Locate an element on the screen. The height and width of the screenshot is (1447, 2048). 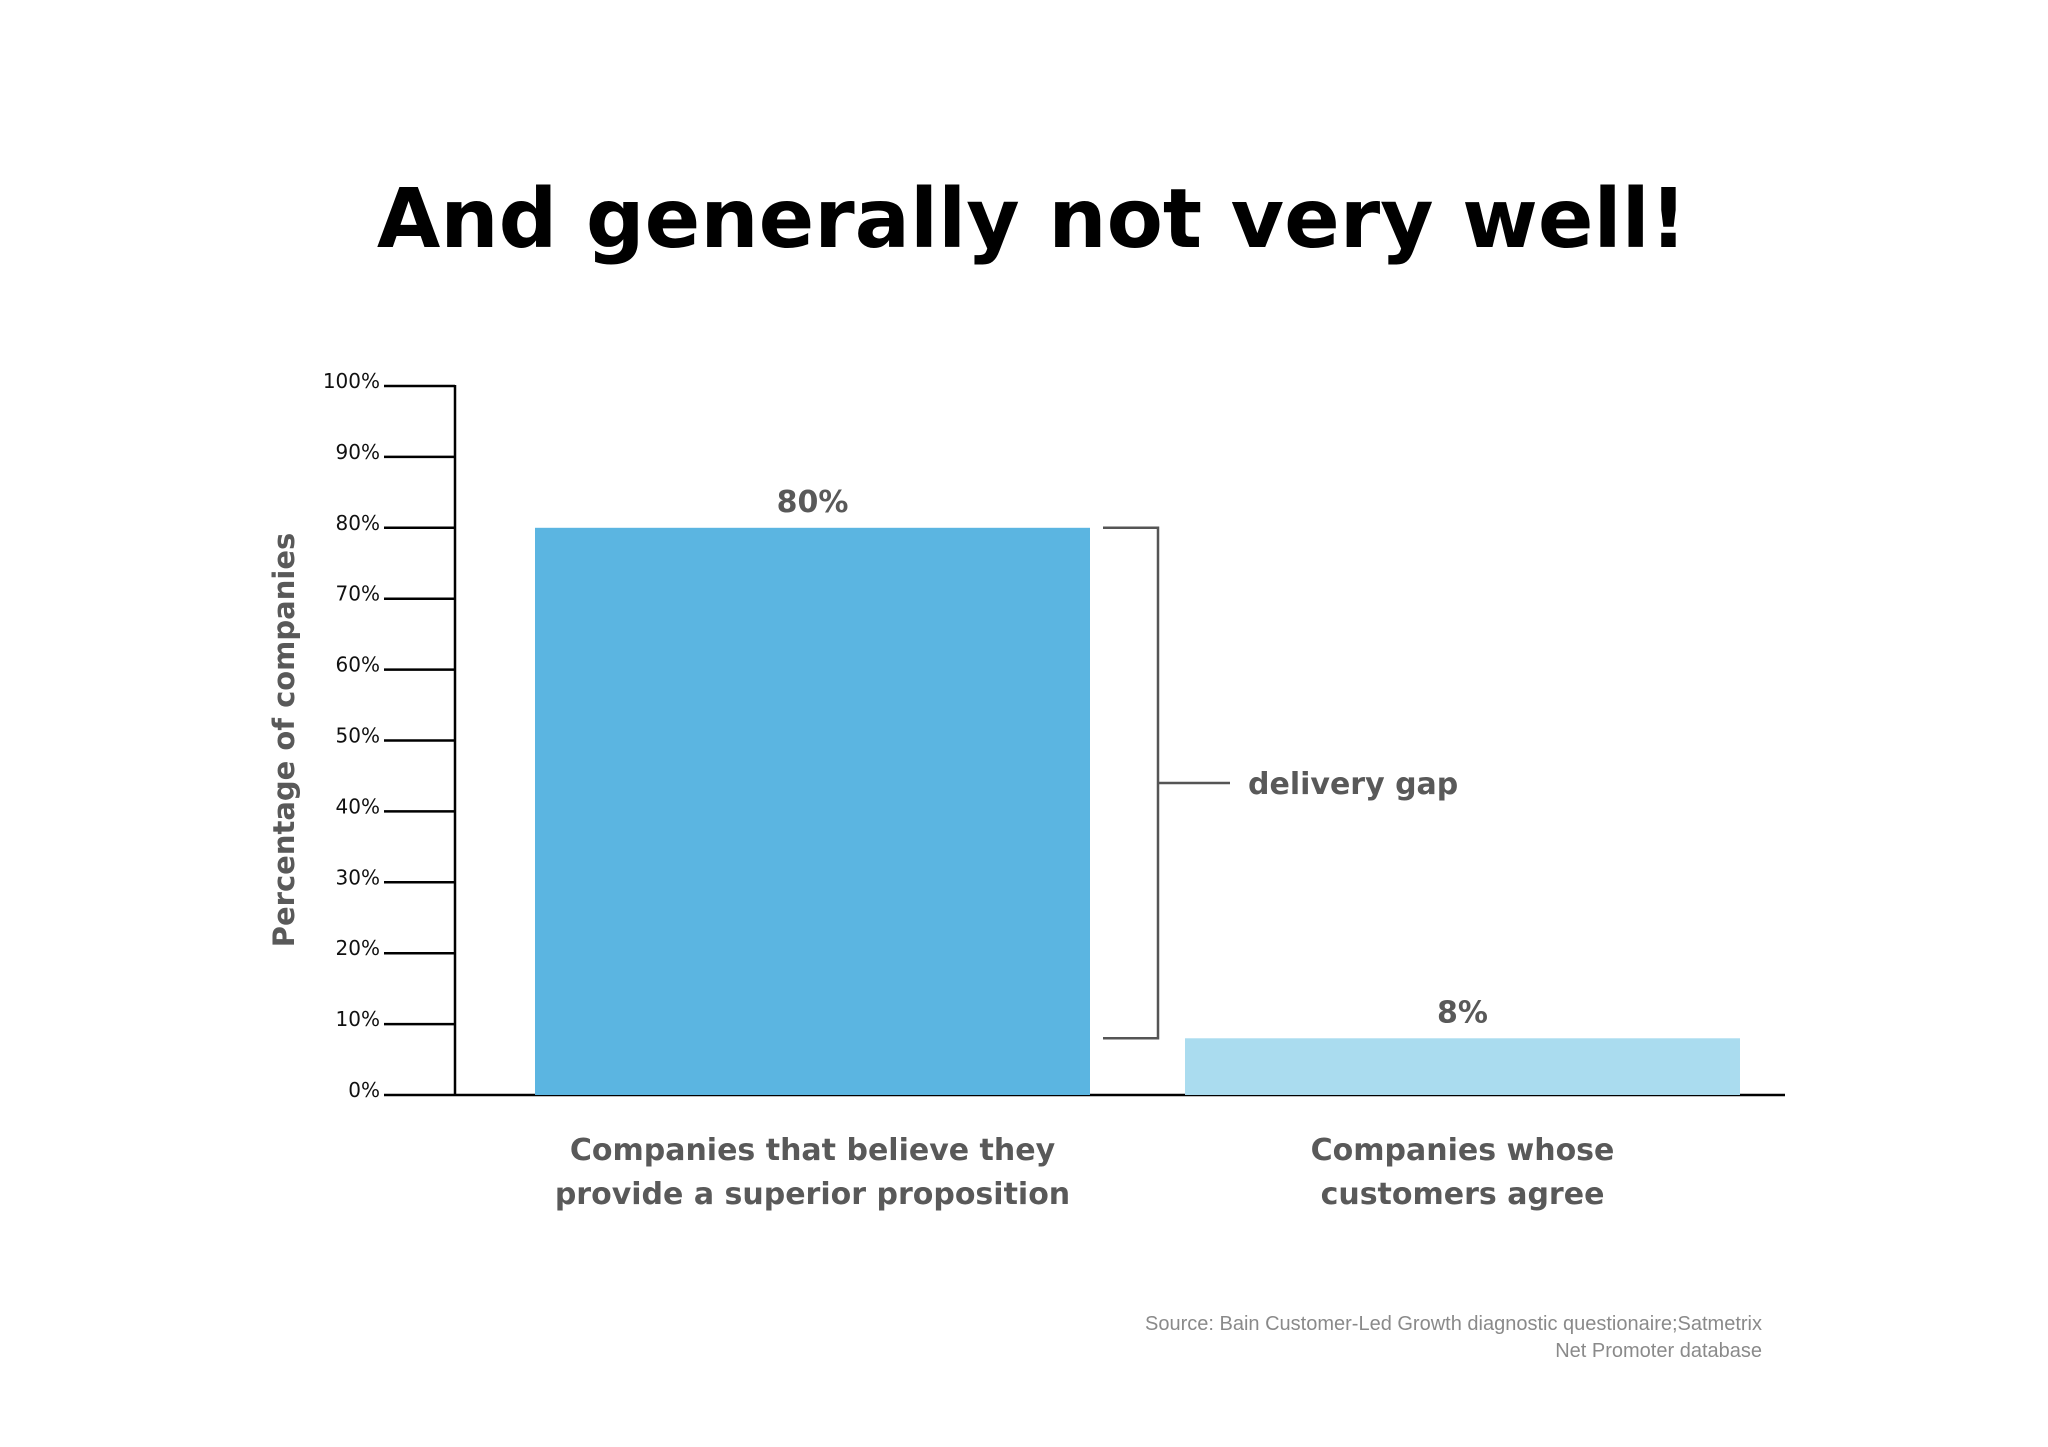
category-label-2-line-2: customers agree is located at coordinates (1463, 1194).